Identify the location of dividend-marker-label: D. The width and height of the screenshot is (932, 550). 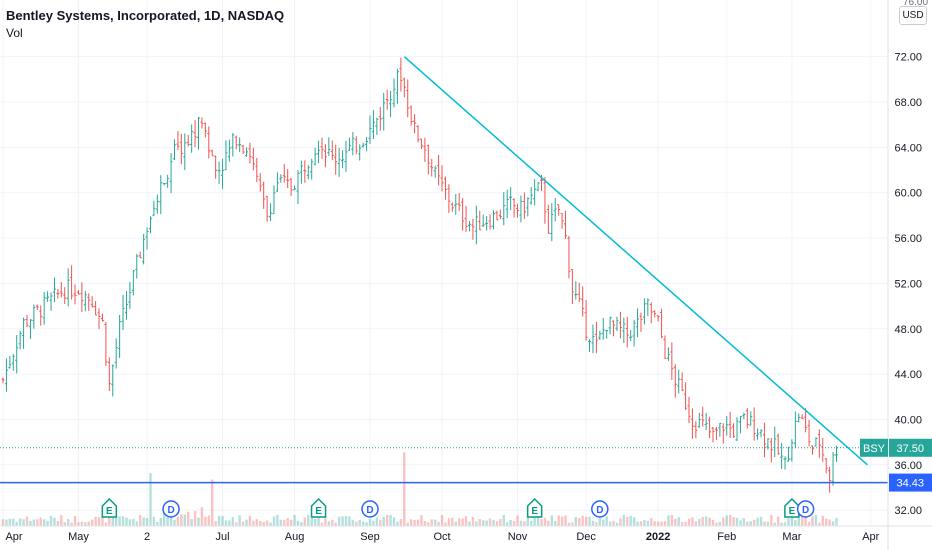
(599, 510).